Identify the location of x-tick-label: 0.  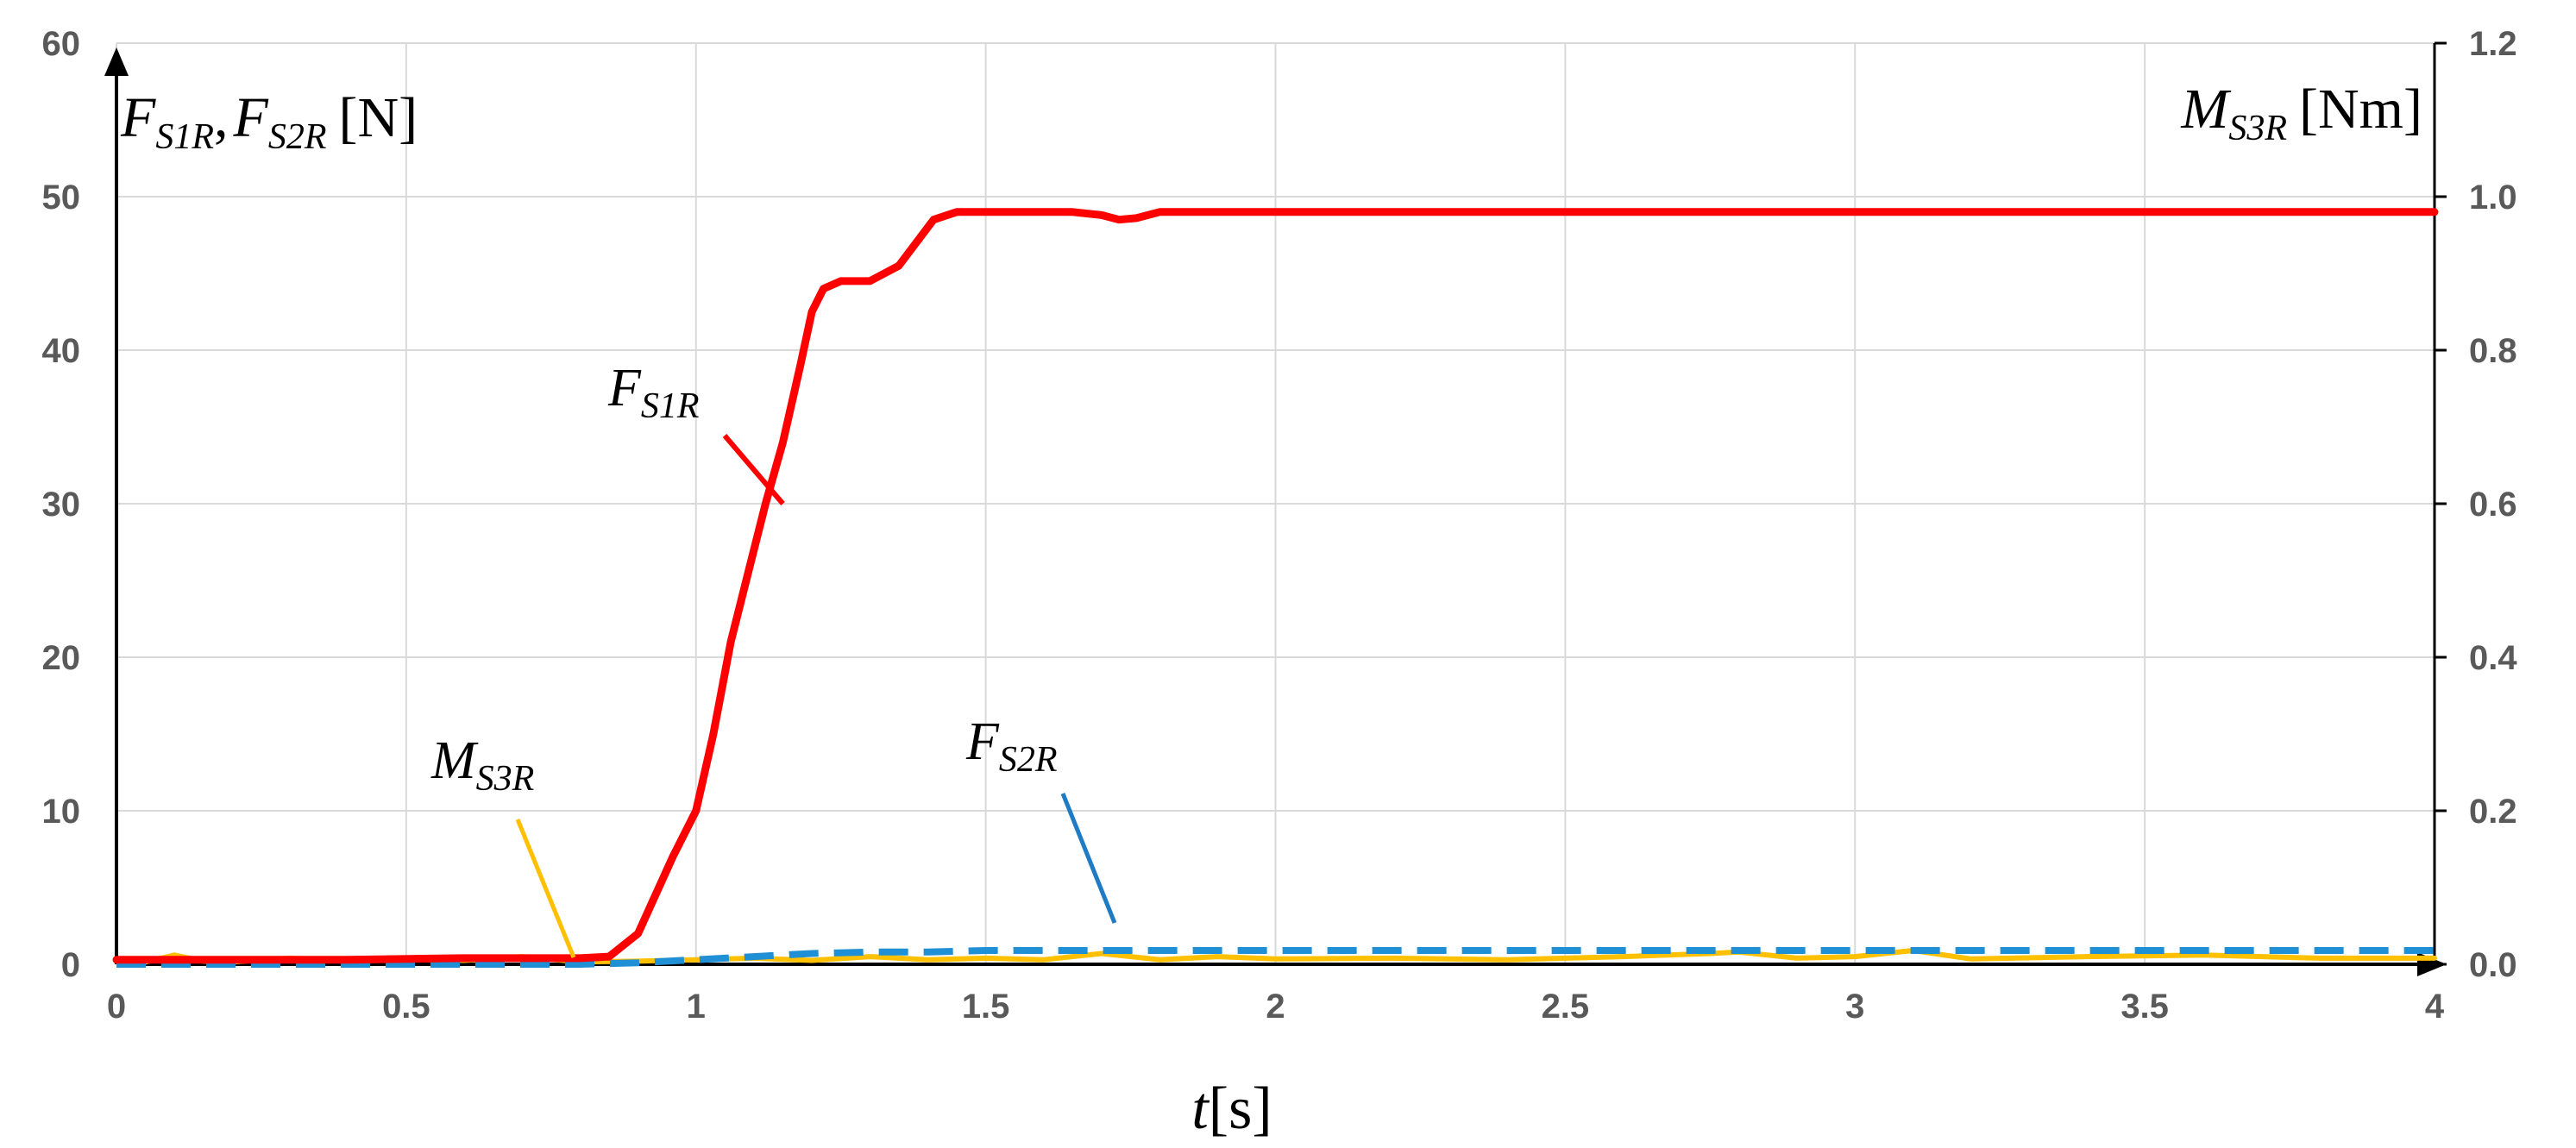
(116, 1007).